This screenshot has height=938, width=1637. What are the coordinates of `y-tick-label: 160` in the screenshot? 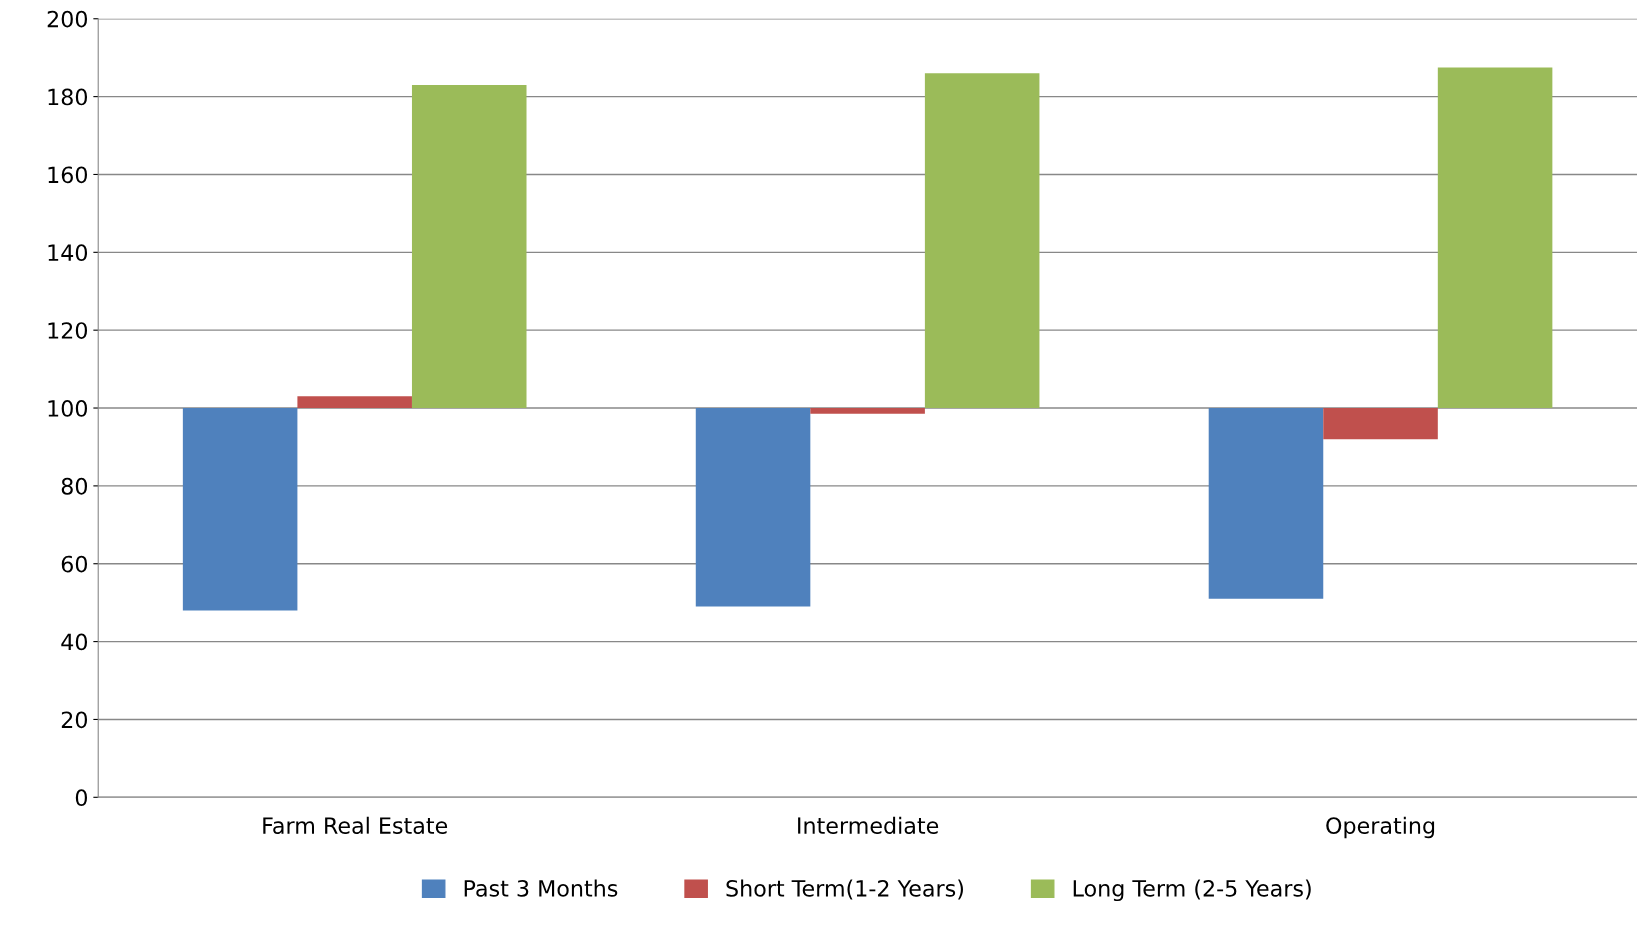 It's located at (68, 175).